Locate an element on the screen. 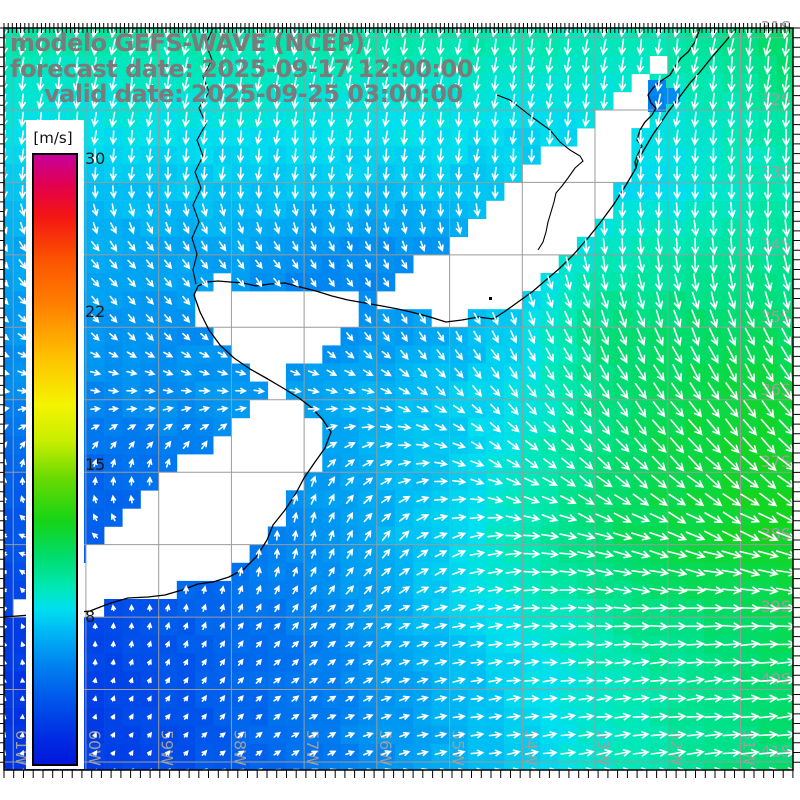 The image size is (800, 800). colorbar-tick-15: 15 is located at coordinates (95, 464).